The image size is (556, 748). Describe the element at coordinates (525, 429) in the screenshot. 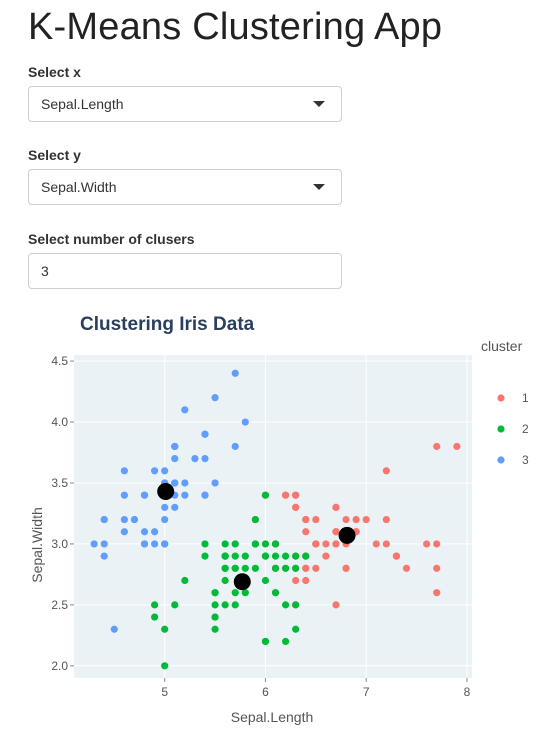

I see `legend-label: 2` at that location.